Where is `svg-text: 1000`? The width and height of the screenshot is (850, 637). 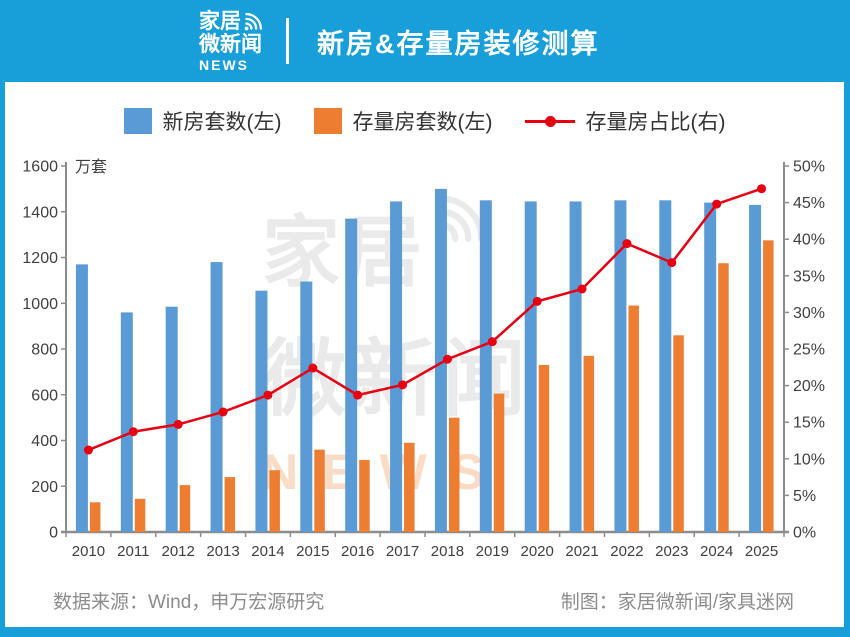 svg-text: 1000 is located at coordinates (40, 304).